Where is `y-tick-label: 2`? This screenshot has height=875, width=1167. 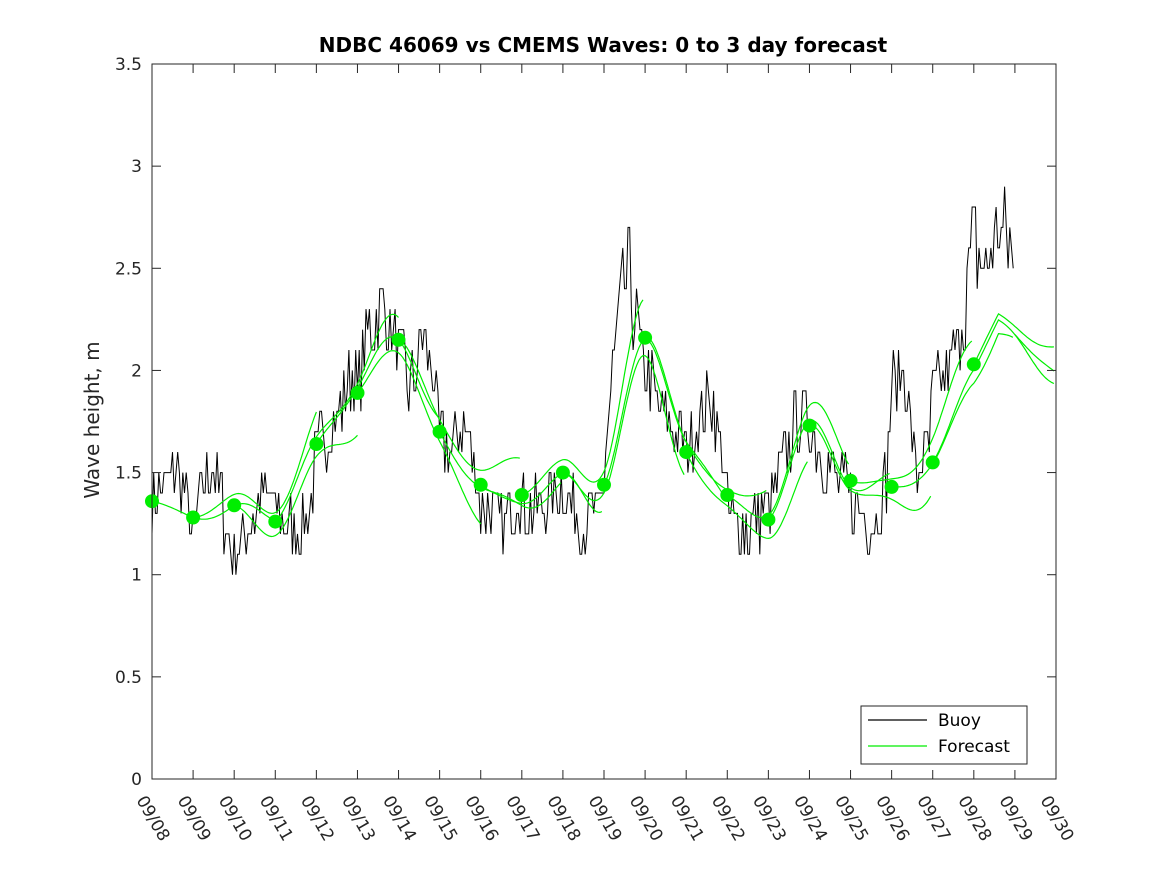 y-tick-label: 2 is located at coordinates (136, 371).